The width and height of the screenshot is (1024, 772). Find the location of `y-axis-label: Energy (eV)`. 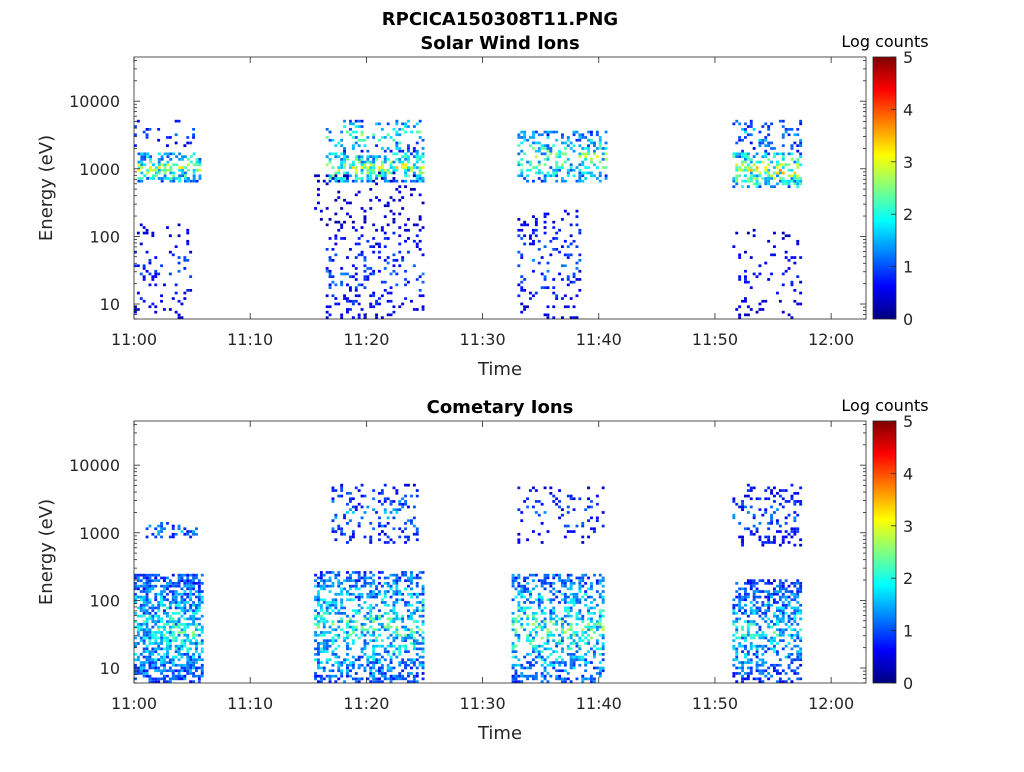

y-axis-label: Energy (eV) is located at coordinates (46, 552).